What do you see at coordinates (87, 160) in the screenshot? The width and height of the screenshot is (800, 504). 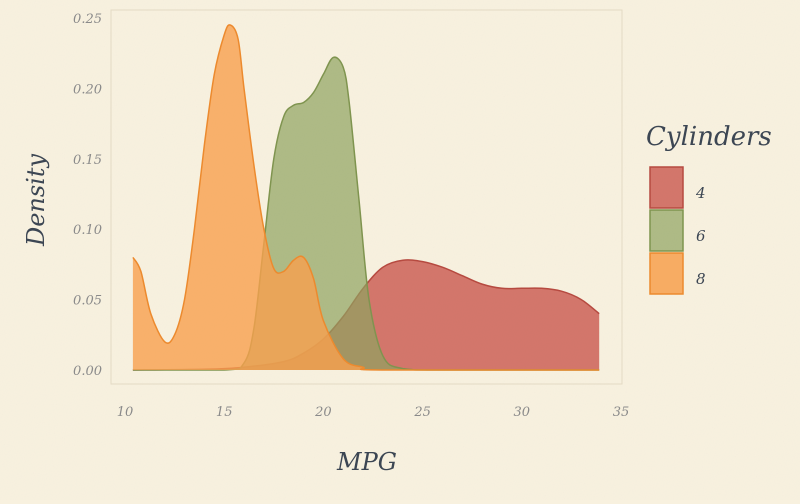 I see `y-tick-label: 0.15` at bounding box center [87, 160].